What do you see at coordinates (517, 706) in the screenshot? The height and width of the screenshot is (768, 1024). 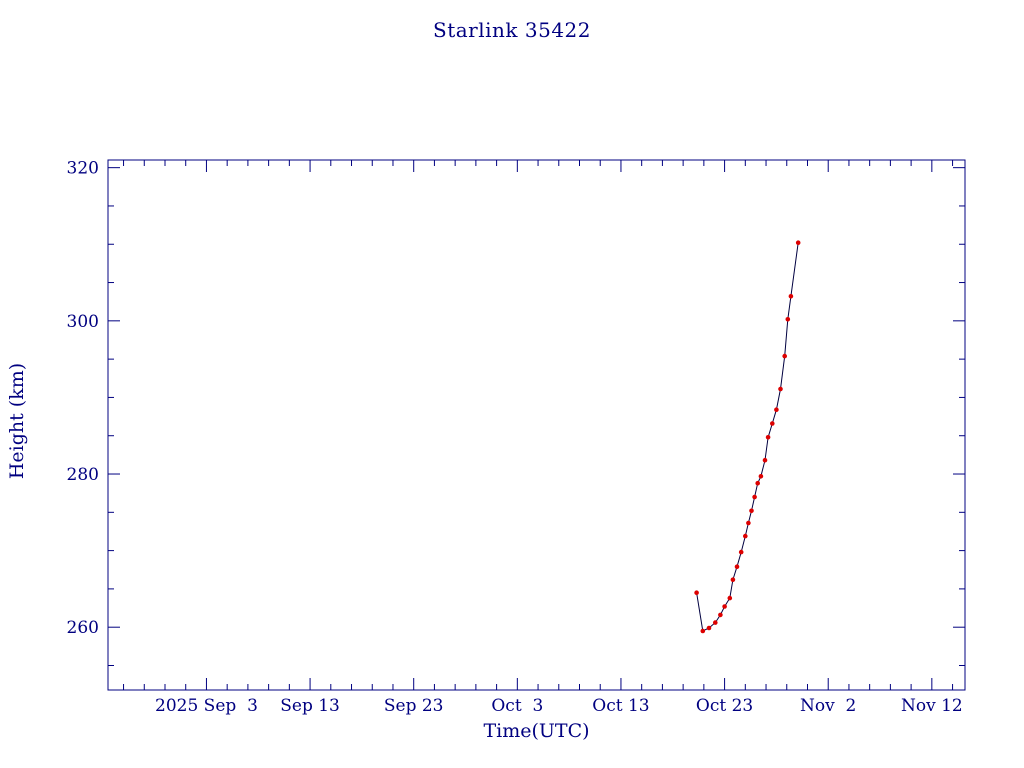 I see `x-tick-label: Oct 3` at bounding box center [517, 706].